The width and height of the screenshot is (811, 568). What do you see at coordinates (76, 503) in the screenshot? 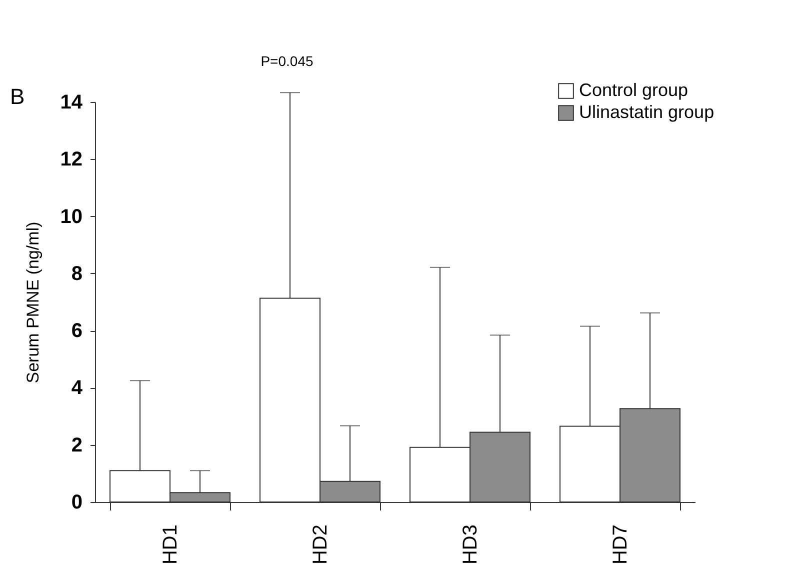
I see `y-tick-label: 0` at bounding box center [76, 503].